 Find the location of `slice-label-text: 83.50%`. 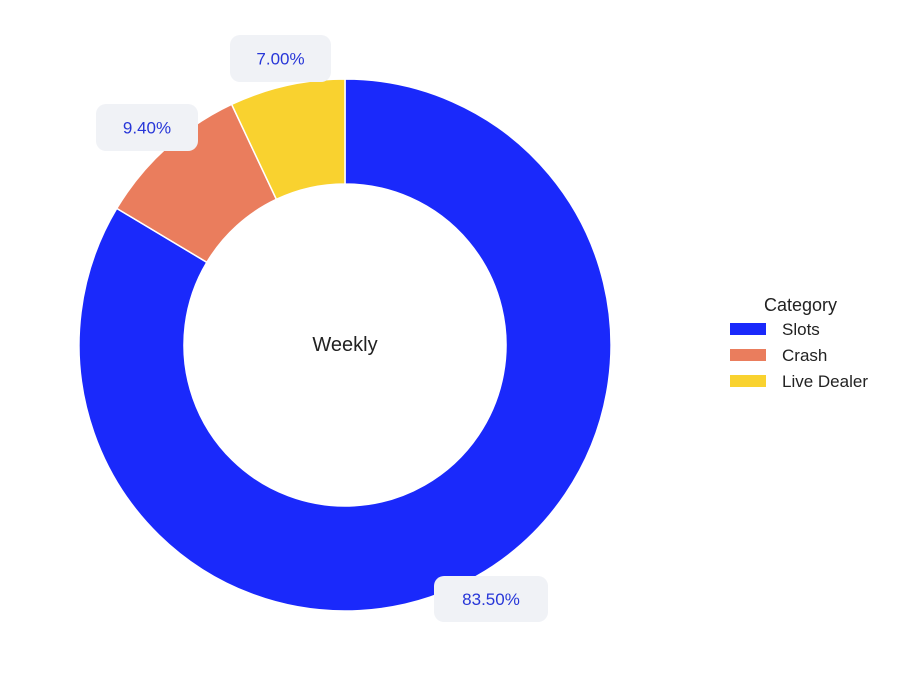

slice-label-text: 83.50% is located at coordinates (491, 599).